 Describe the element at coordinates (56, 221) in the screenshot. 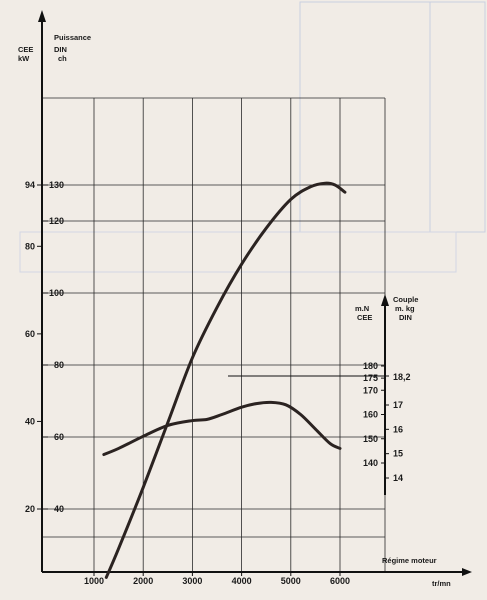

I see `ch-tick-label: 120` at that location.